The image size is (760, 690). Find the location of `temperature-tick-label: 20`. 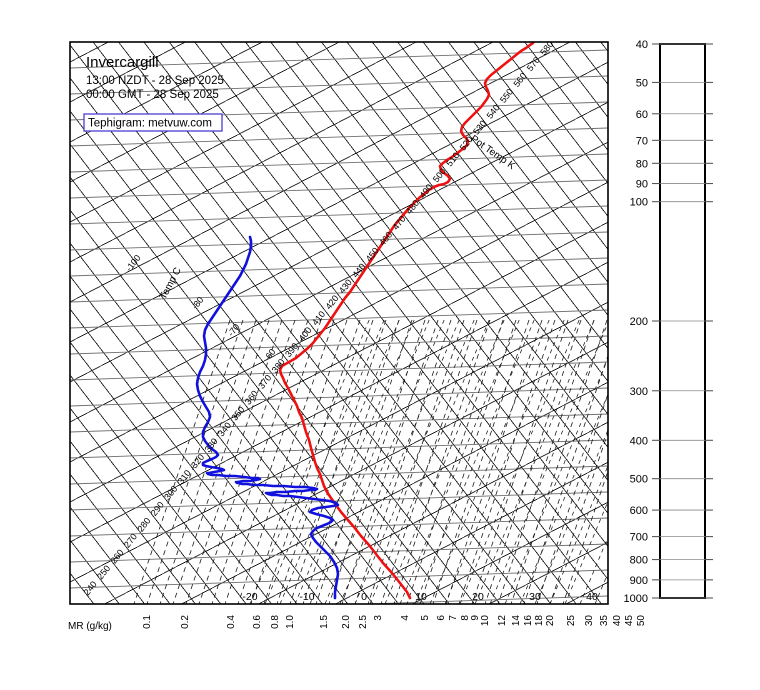

temperature-tick-label: 20 is located at coordinates (478, 597).